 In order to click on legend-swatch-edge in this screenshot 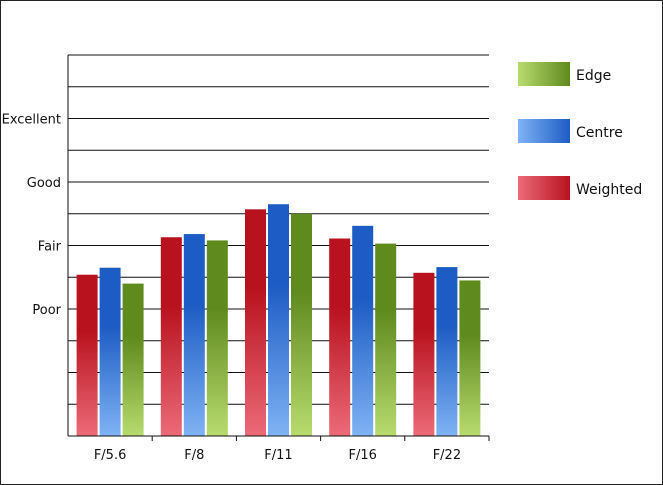, I will do `click(544, 74)`.